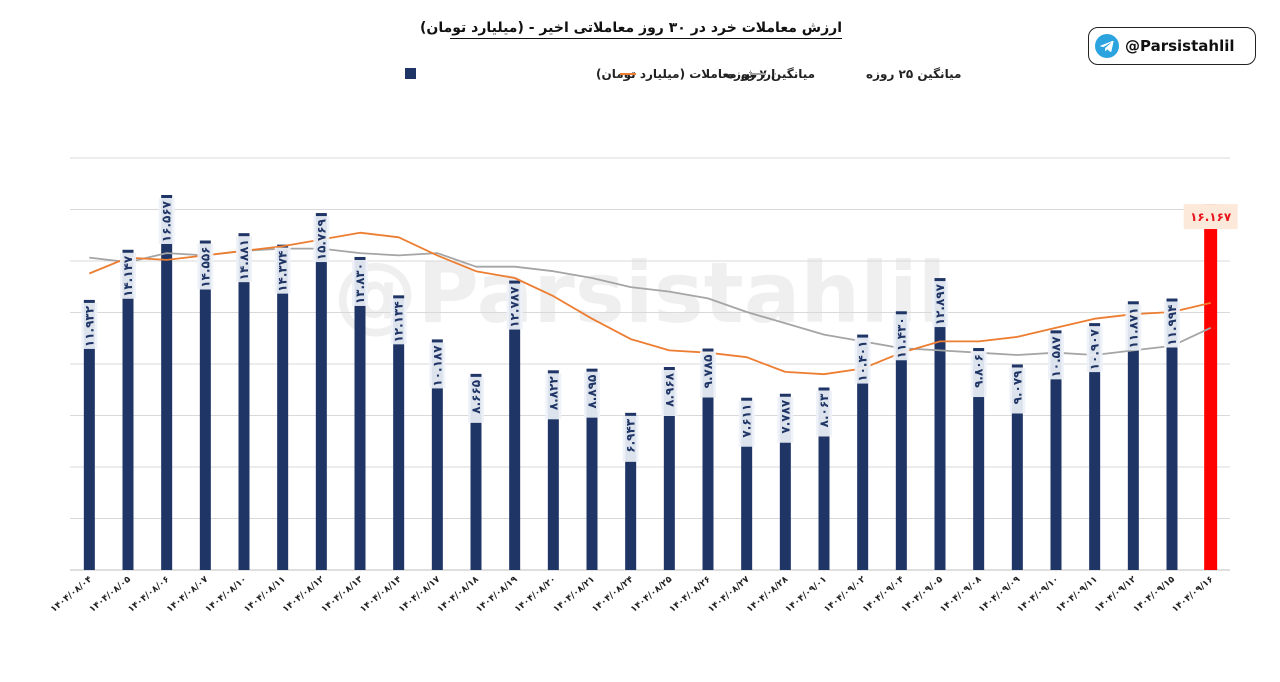 Image resolution: width=1280 pixels, height=682 pixels. What do you see at coordinates (166, 221) in the screenshot?
I see `data-label-group: ۱۶.۵۶۷` at bounding box center [166, 221].